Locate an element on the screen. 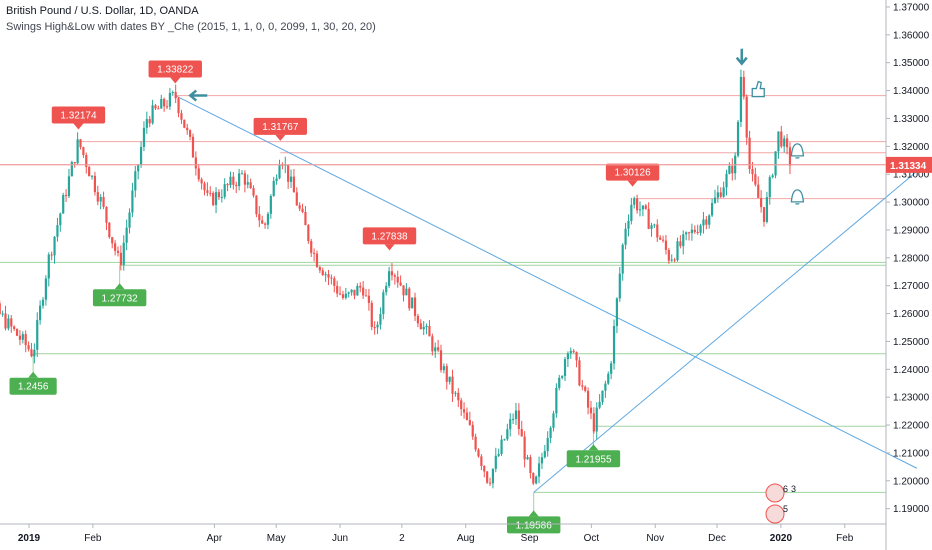  price-tick-label-14: 1.33000 is located at coordinates (911, 119).